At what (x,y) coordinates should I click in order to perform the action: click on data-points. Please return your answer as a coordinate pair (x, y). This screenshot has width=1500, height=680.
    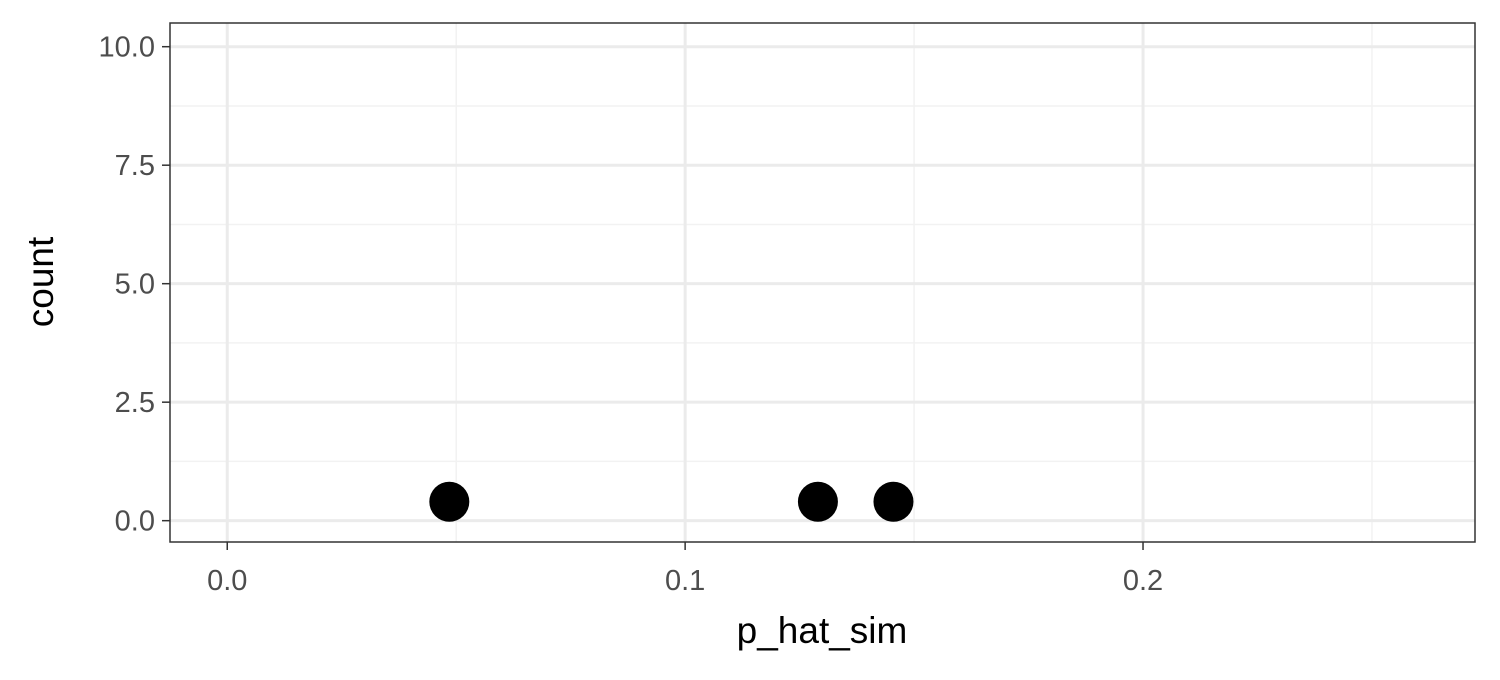
    Looking at the image, I should click on (671, 501).